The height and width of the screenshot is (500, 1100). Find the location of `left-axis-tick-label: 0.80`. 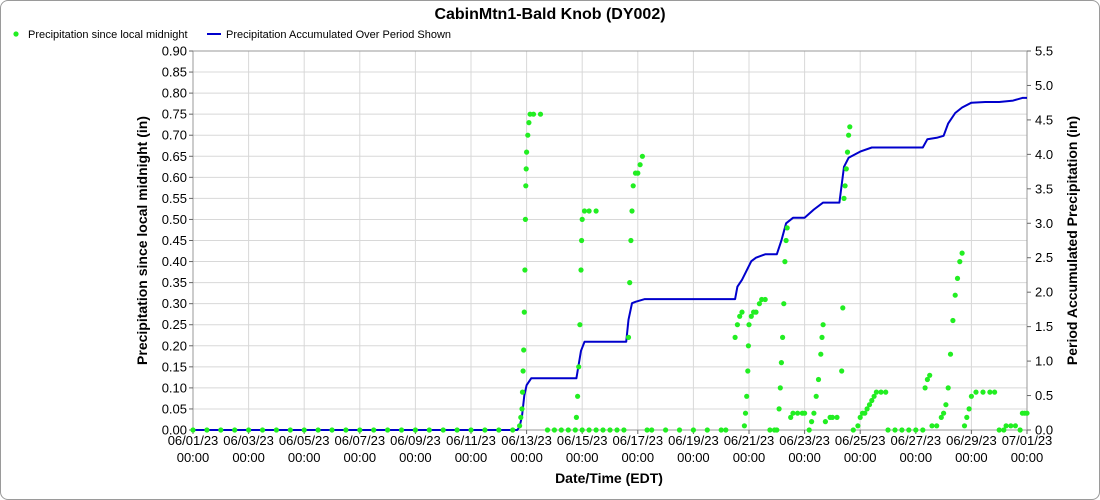

left-axis-tick-label: 0.80 is located at coordinates (174, 93).